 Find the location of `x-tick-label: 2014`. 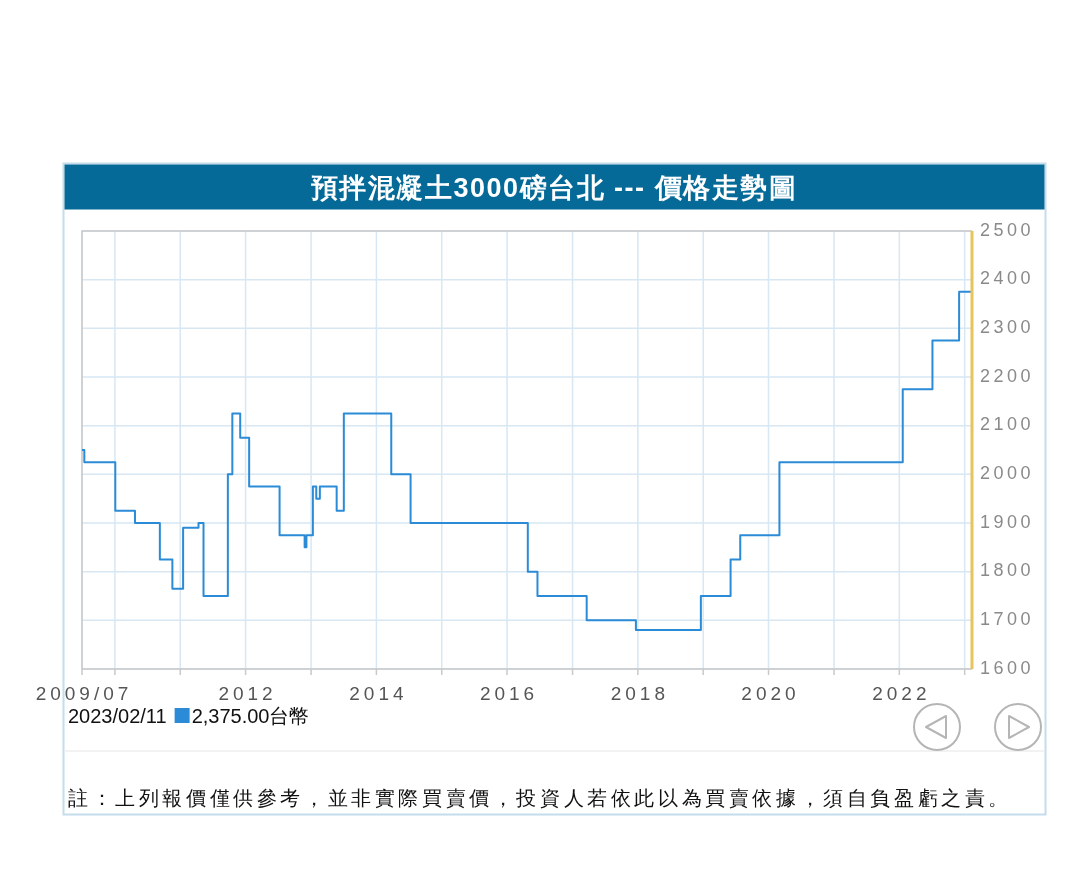

x-tick-label: 2014 is located at coordinates (378, 693).